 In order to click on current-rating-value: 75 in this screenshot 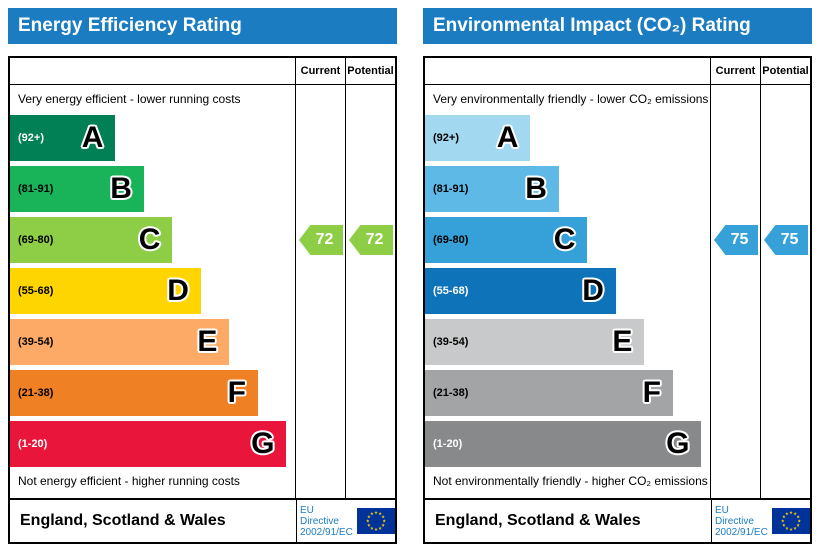, I will do `click(739, 239)`.